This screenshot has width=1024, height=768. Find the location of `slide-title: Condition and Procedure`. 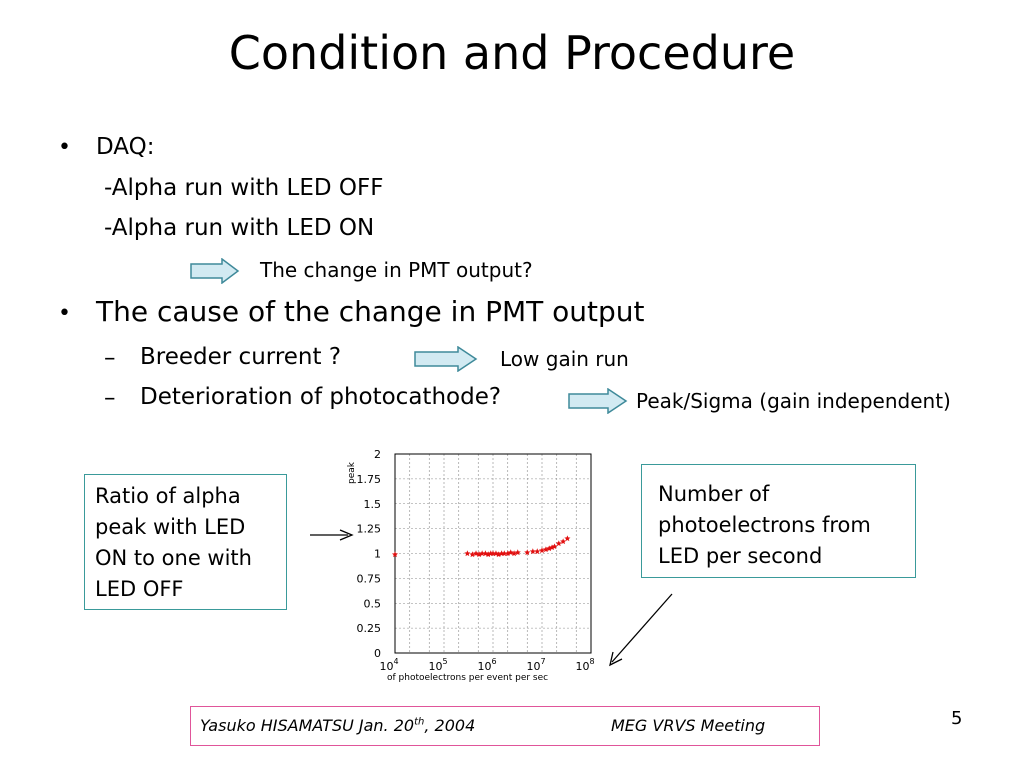

slide-title: Condition and Procedure is located at coordinates (512, 53).